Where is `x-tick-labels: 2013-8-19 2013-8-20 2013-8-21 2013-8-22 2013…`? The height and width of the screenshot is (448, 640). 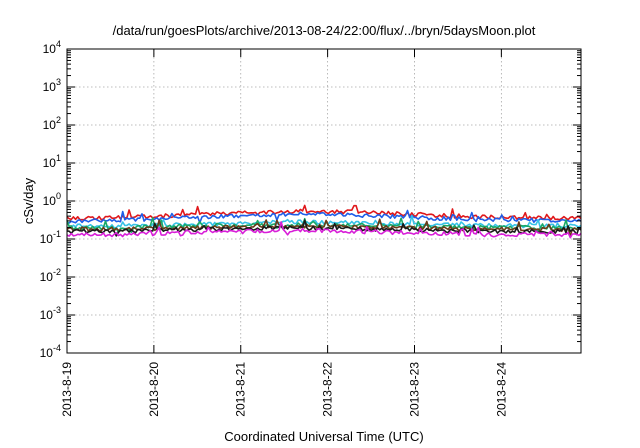 x-tick-labels: 2013-8-19 2013-8-20 2013-8-21 2013-8-22 2013… is located at coordinates (284, 389).